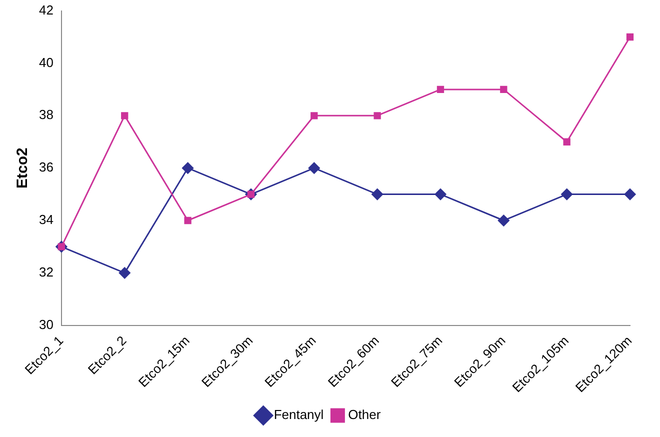  What do you see at coordinates (46, 114) in the screenshot?
I see `y-tick-label: 38` at bounding box center [46, 114].